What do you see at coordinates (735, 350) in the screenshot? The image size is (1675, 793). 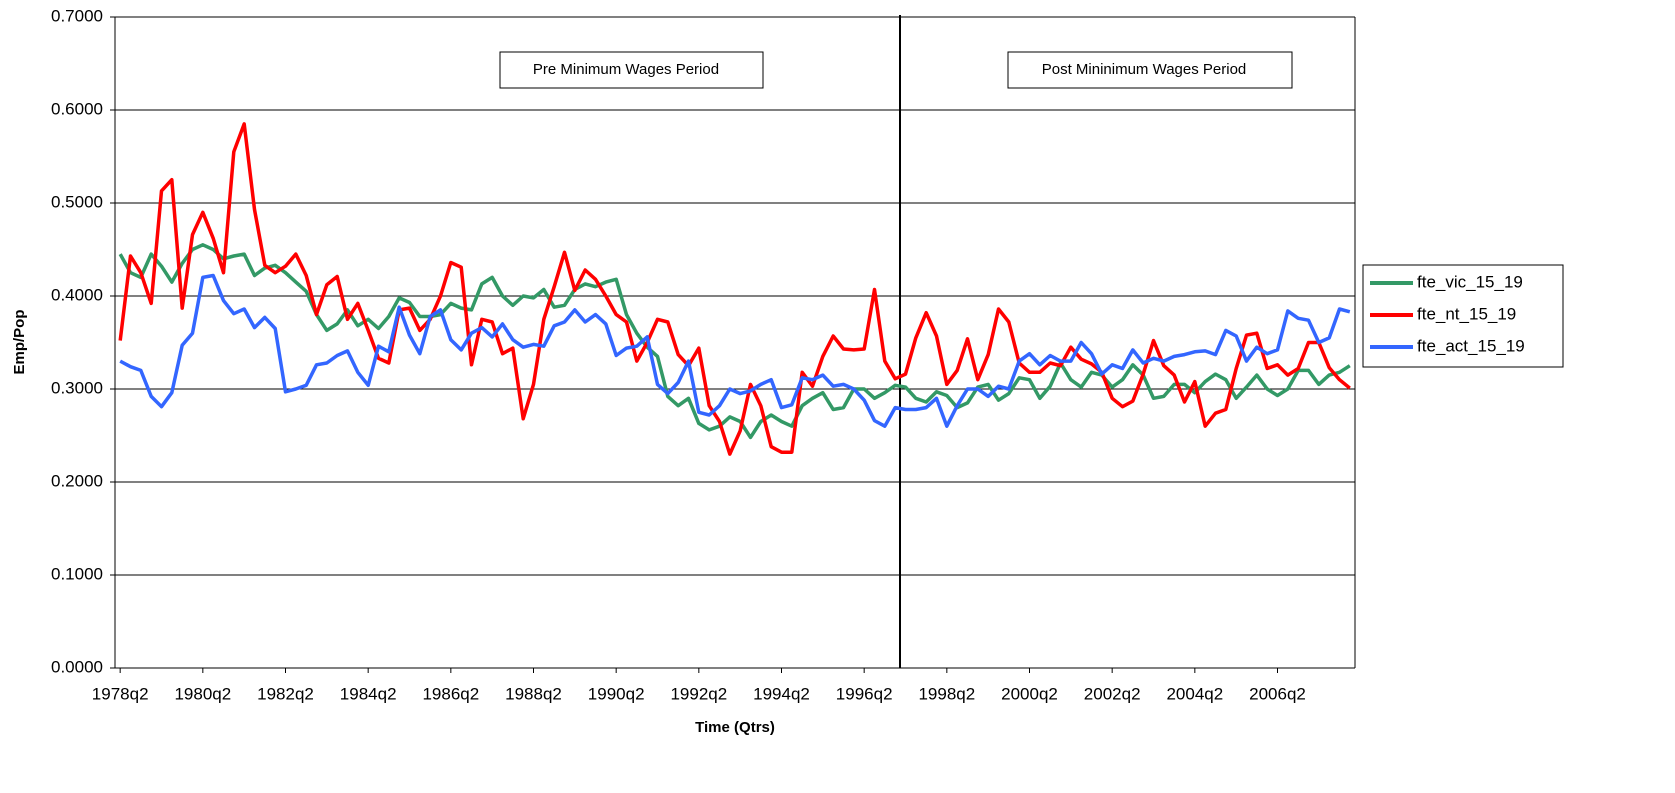 I see `series-line` at bounding box center [735, 350].